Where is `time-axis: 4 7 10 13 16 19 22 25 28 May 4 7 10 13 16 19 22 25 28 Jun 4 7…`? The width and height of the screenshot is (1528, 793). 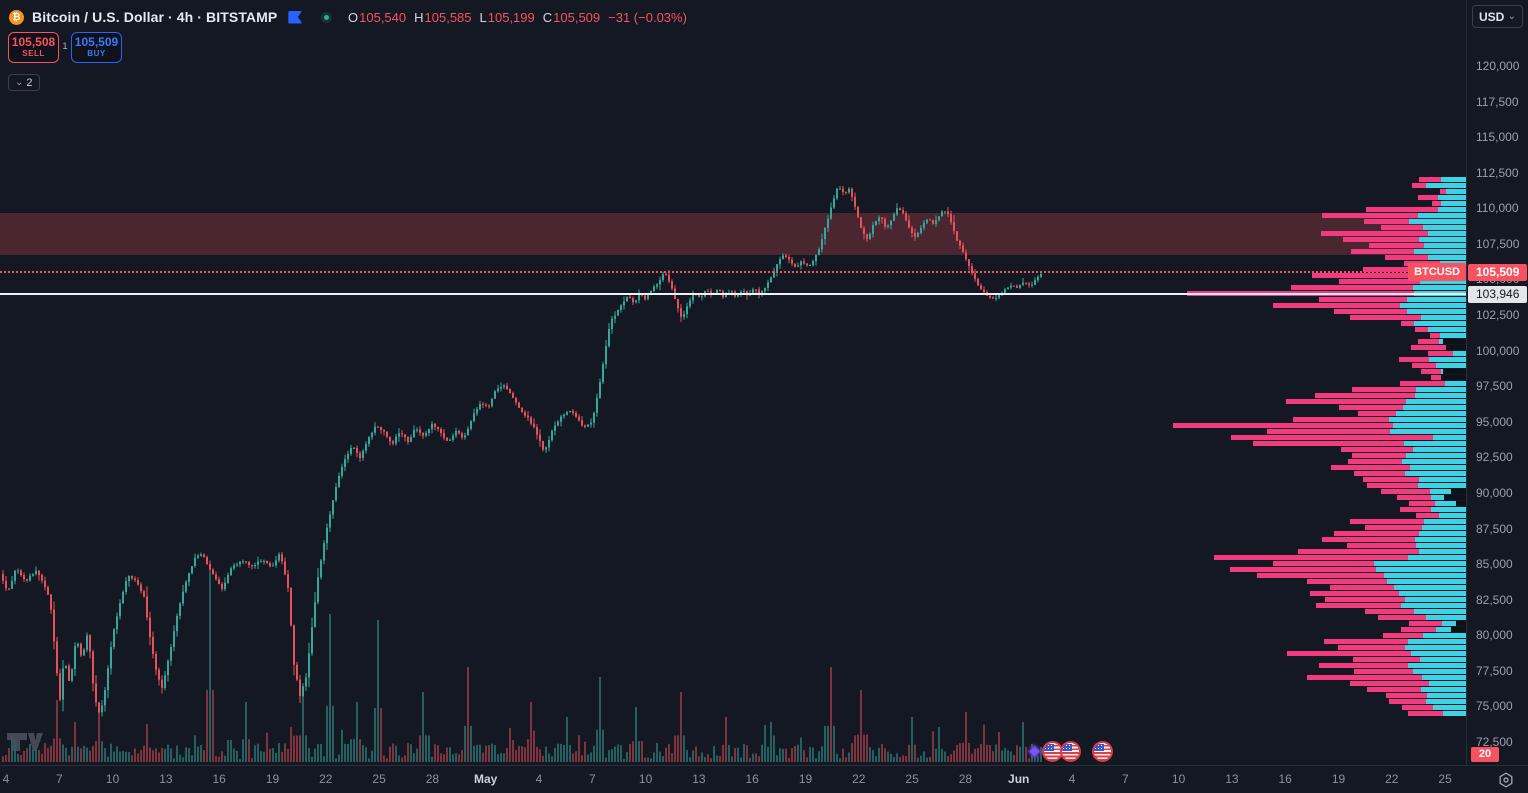
time-axis: 4 7 10 13 16 19 22 25 28 May 4 7 10 13 16 19 22 25 28 Jun 4 7… is located at coordinates (764, 779).